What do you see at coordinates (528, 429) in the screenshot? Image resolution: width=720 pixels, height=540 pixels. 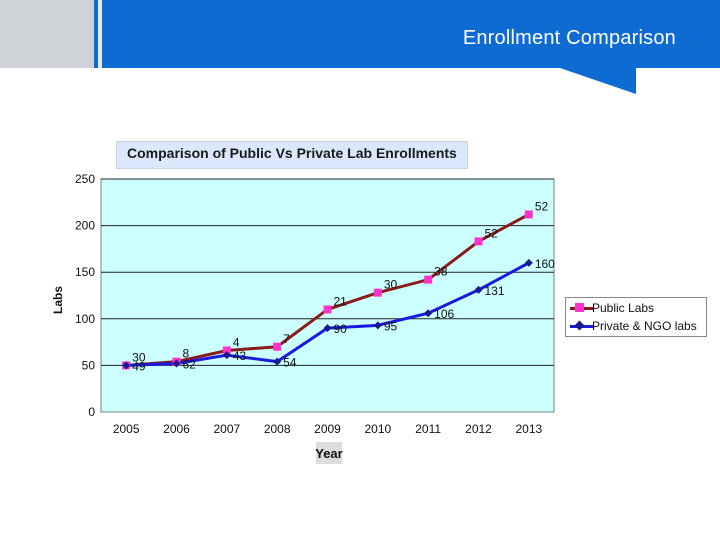 I see `x-tick-label: 2013` at bounding box center [528, 429].